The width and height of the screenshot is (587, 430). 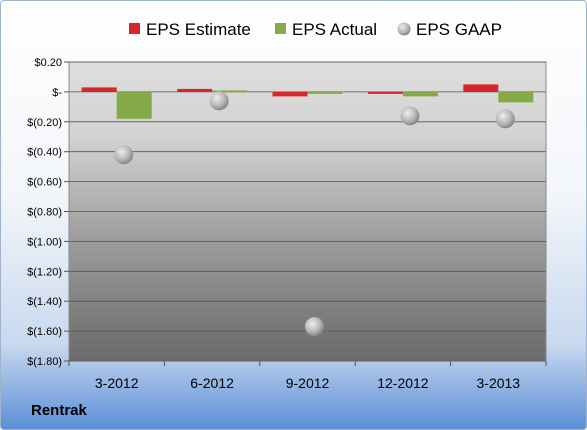 I want to click on y-tick-label: $-, so click(x=57, y=93).